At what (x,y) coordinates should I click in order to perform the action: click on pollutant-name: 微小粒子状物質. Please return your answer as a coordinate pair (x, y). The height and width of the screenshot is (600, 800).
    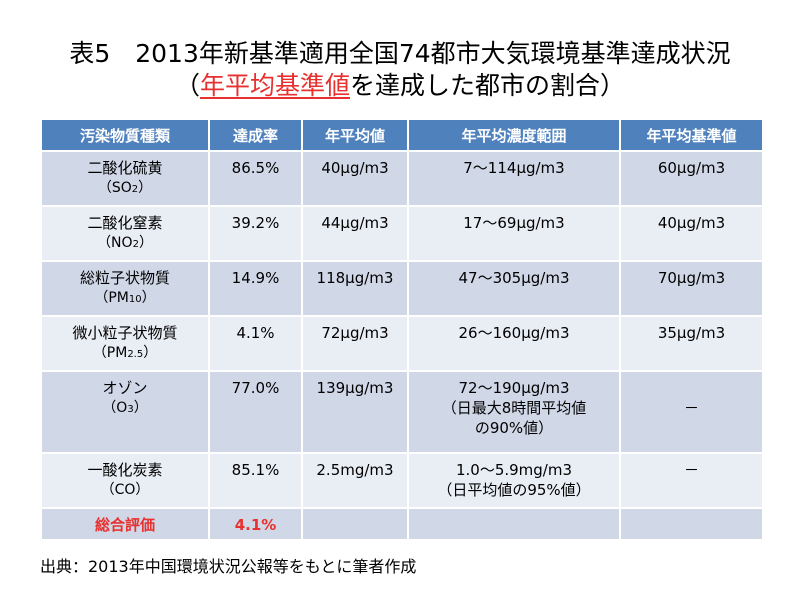
    Looking at the image, I should click on (125, 333).